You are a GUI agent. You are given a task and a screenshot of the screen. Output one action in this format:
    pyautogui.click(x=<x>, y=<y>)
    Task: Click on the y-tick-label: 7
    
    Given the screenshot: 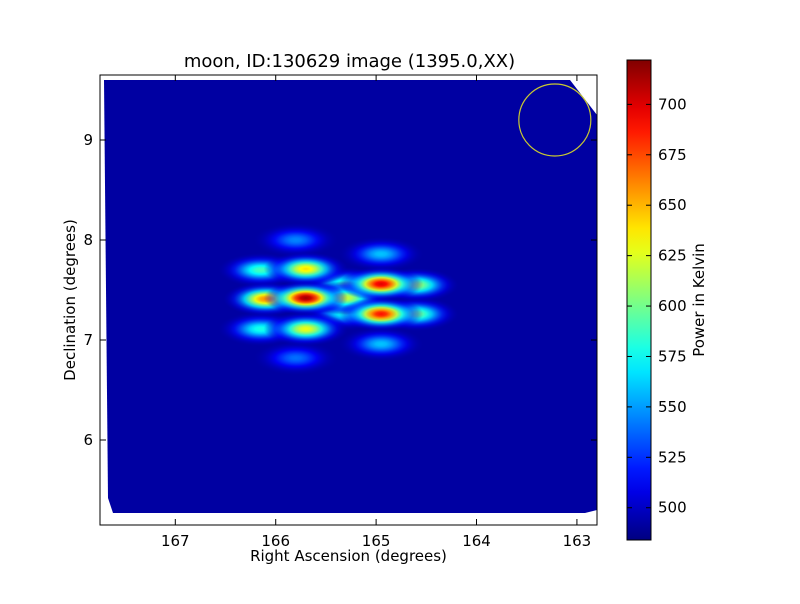 What is the action you would take?
    pyautogui.click(x=88, y=340)
    